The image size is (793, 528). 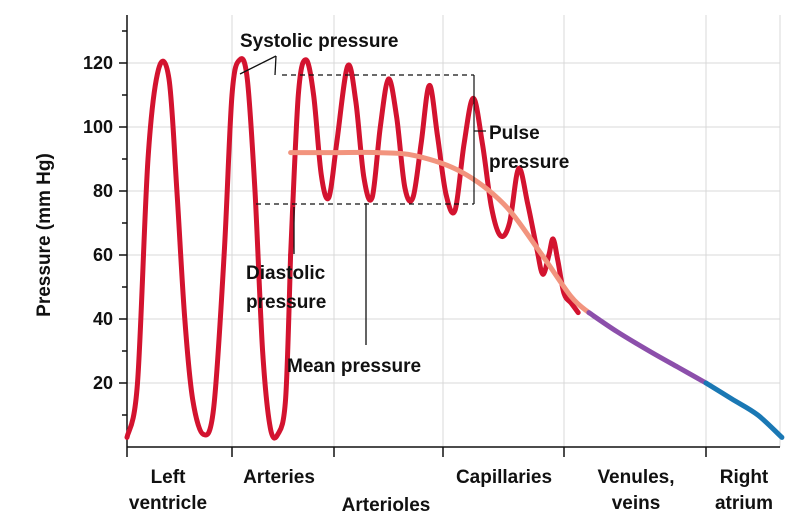 What do you see at coordinates (504, 477) in the screenshot?
I see `x-region-label: Capillaries` at bounding box center [504, 477].